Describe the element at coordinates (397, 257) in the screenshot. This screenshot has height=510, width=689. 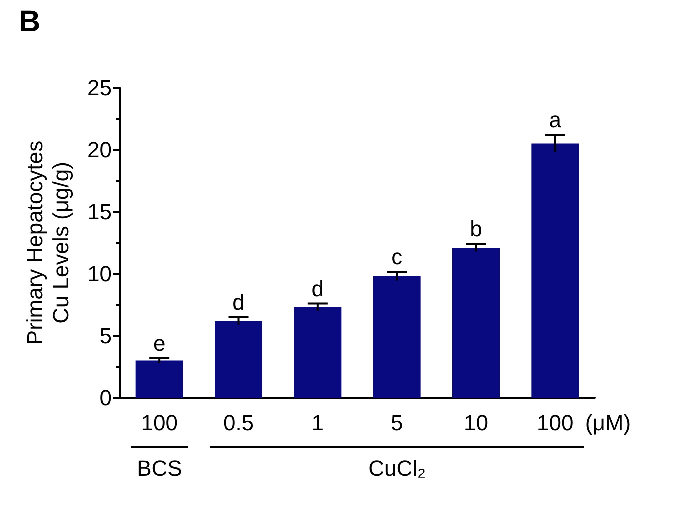
I see `annotation: c` at that location.